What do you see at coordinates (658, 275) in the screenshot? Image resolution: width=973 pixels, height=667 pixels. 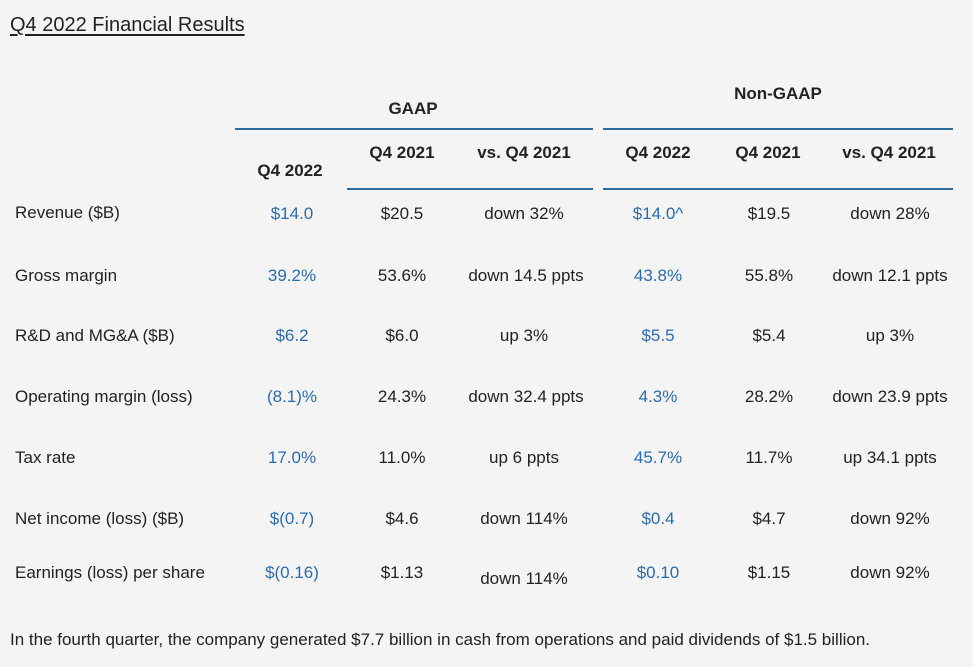 I see `cell-gross-margin-nongaap-q4-2022: 43.8%` at bounding box center [658, 275].